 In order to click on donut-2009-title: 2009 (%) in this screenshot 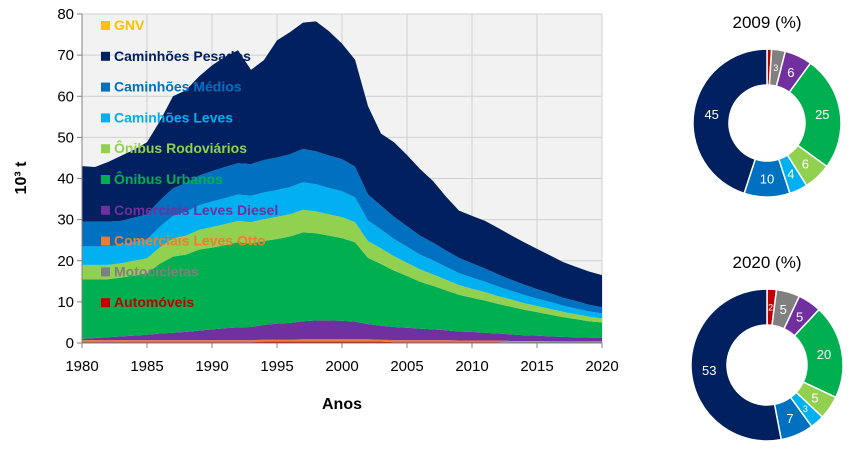, I will do `click(767, 22)`.